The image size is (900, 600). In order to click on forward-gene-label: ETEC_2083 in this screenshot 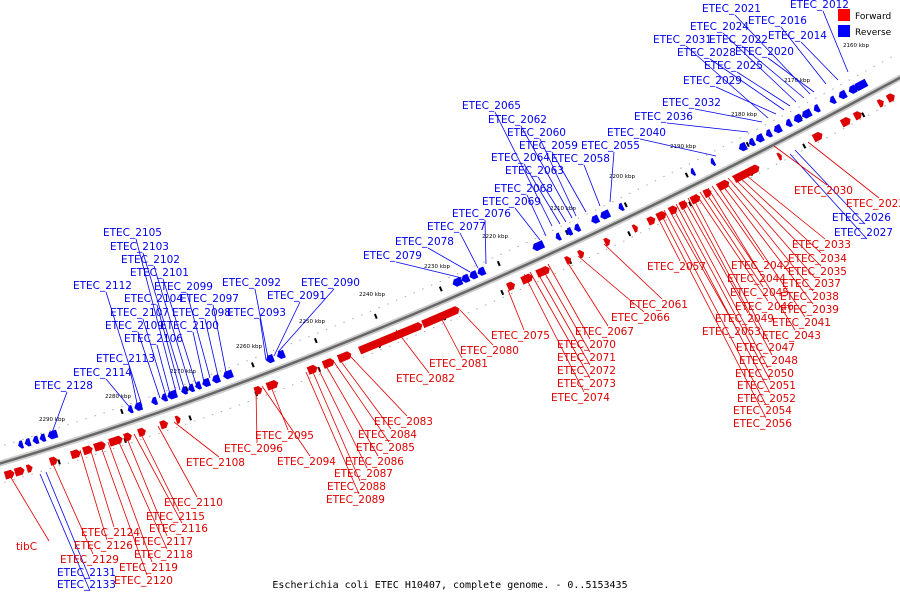, I will do `click(403, 422)`.